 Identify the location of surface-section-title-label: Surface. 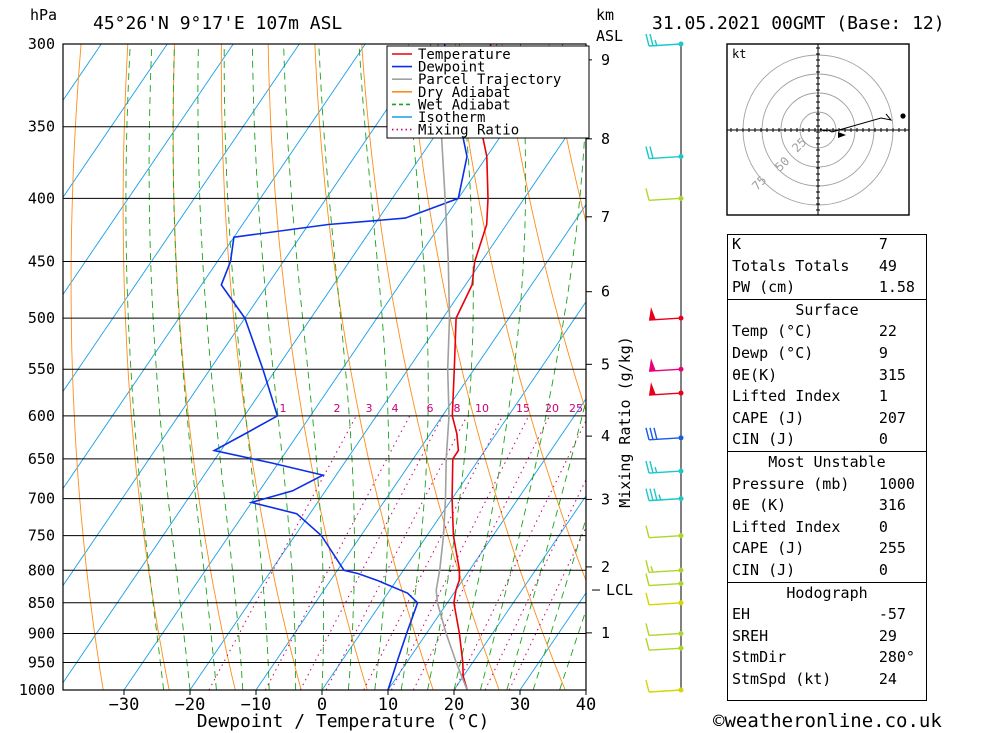
(827, 310).